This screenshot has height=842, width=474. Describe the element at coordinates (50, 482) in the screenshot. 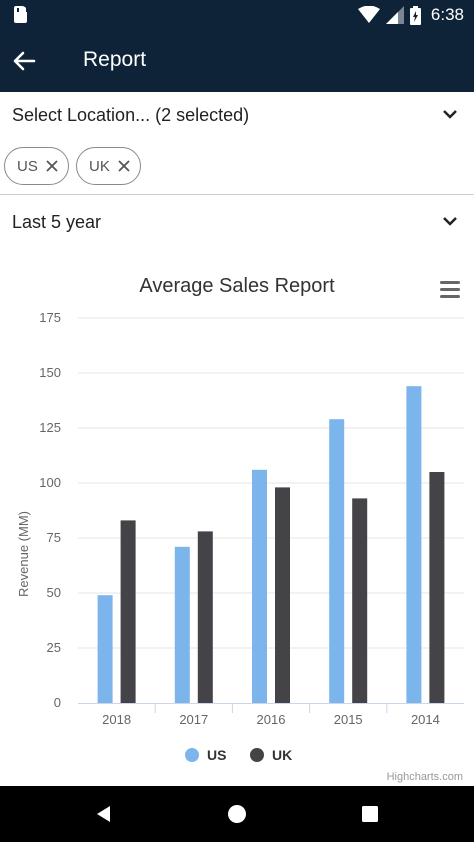

I see `y-tick-label: 100` at that location.